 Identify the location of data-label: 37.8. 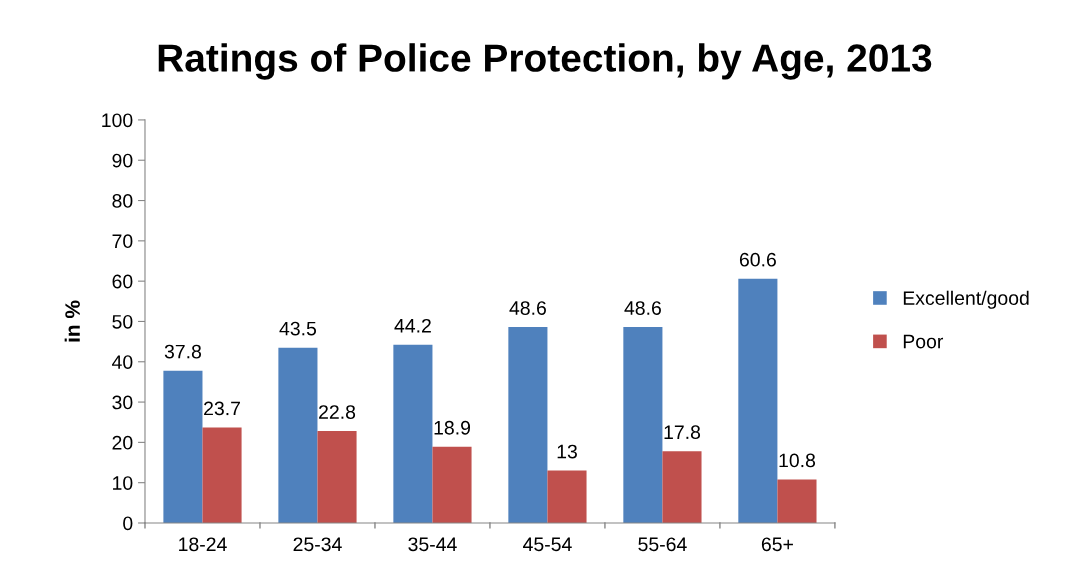
(183, 351).